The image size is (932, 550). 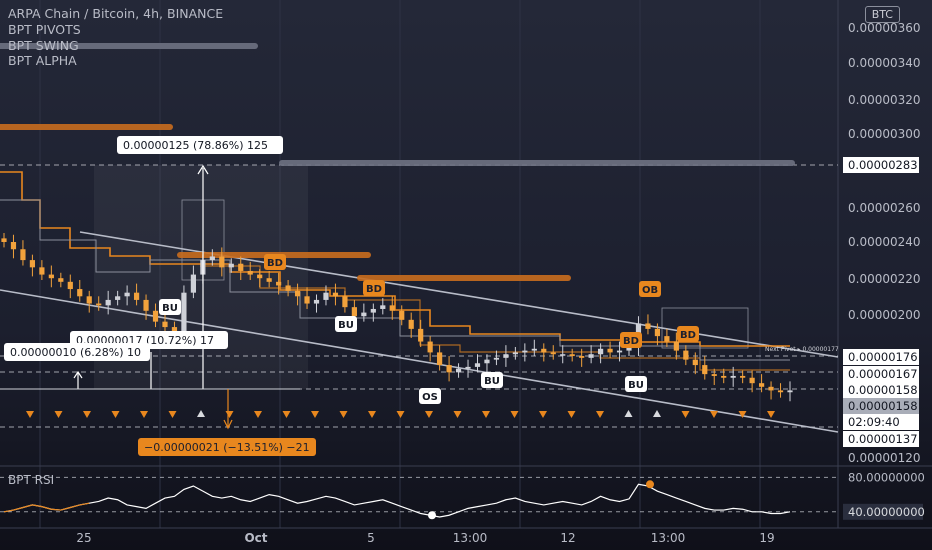 I want to click on time-tick-label: 19, so click(x=766, y=538).